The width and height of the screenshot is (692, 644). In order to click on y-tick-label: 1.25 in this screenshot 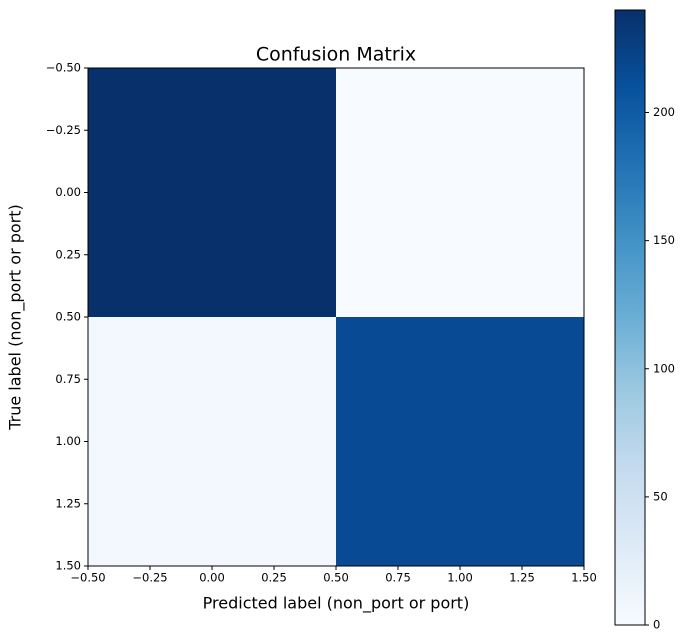, I will do `click(68, 503)`.